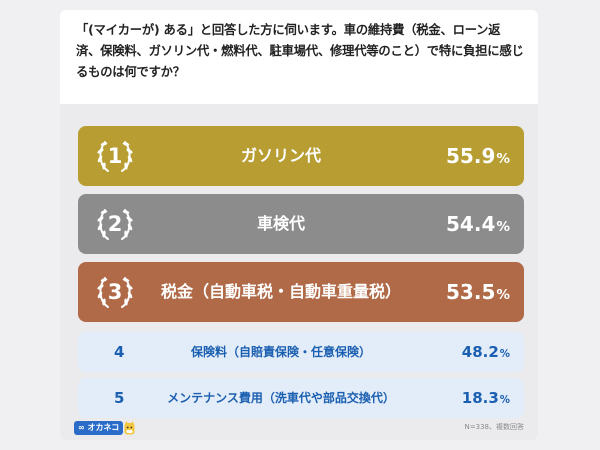  I want to click on ranking-row-3: 3 税金（自動車税・自動車重量税） 53.5%, so click(301, 292).